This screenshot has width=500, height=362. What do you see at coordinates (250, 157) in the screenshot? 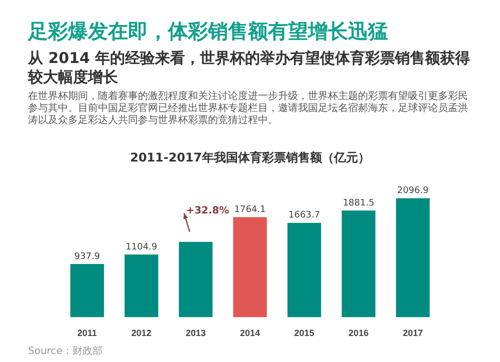
I see `chart-title: 2011-2017年我国体育彩票销售额（亿元）` at bounding box center [250, 157].